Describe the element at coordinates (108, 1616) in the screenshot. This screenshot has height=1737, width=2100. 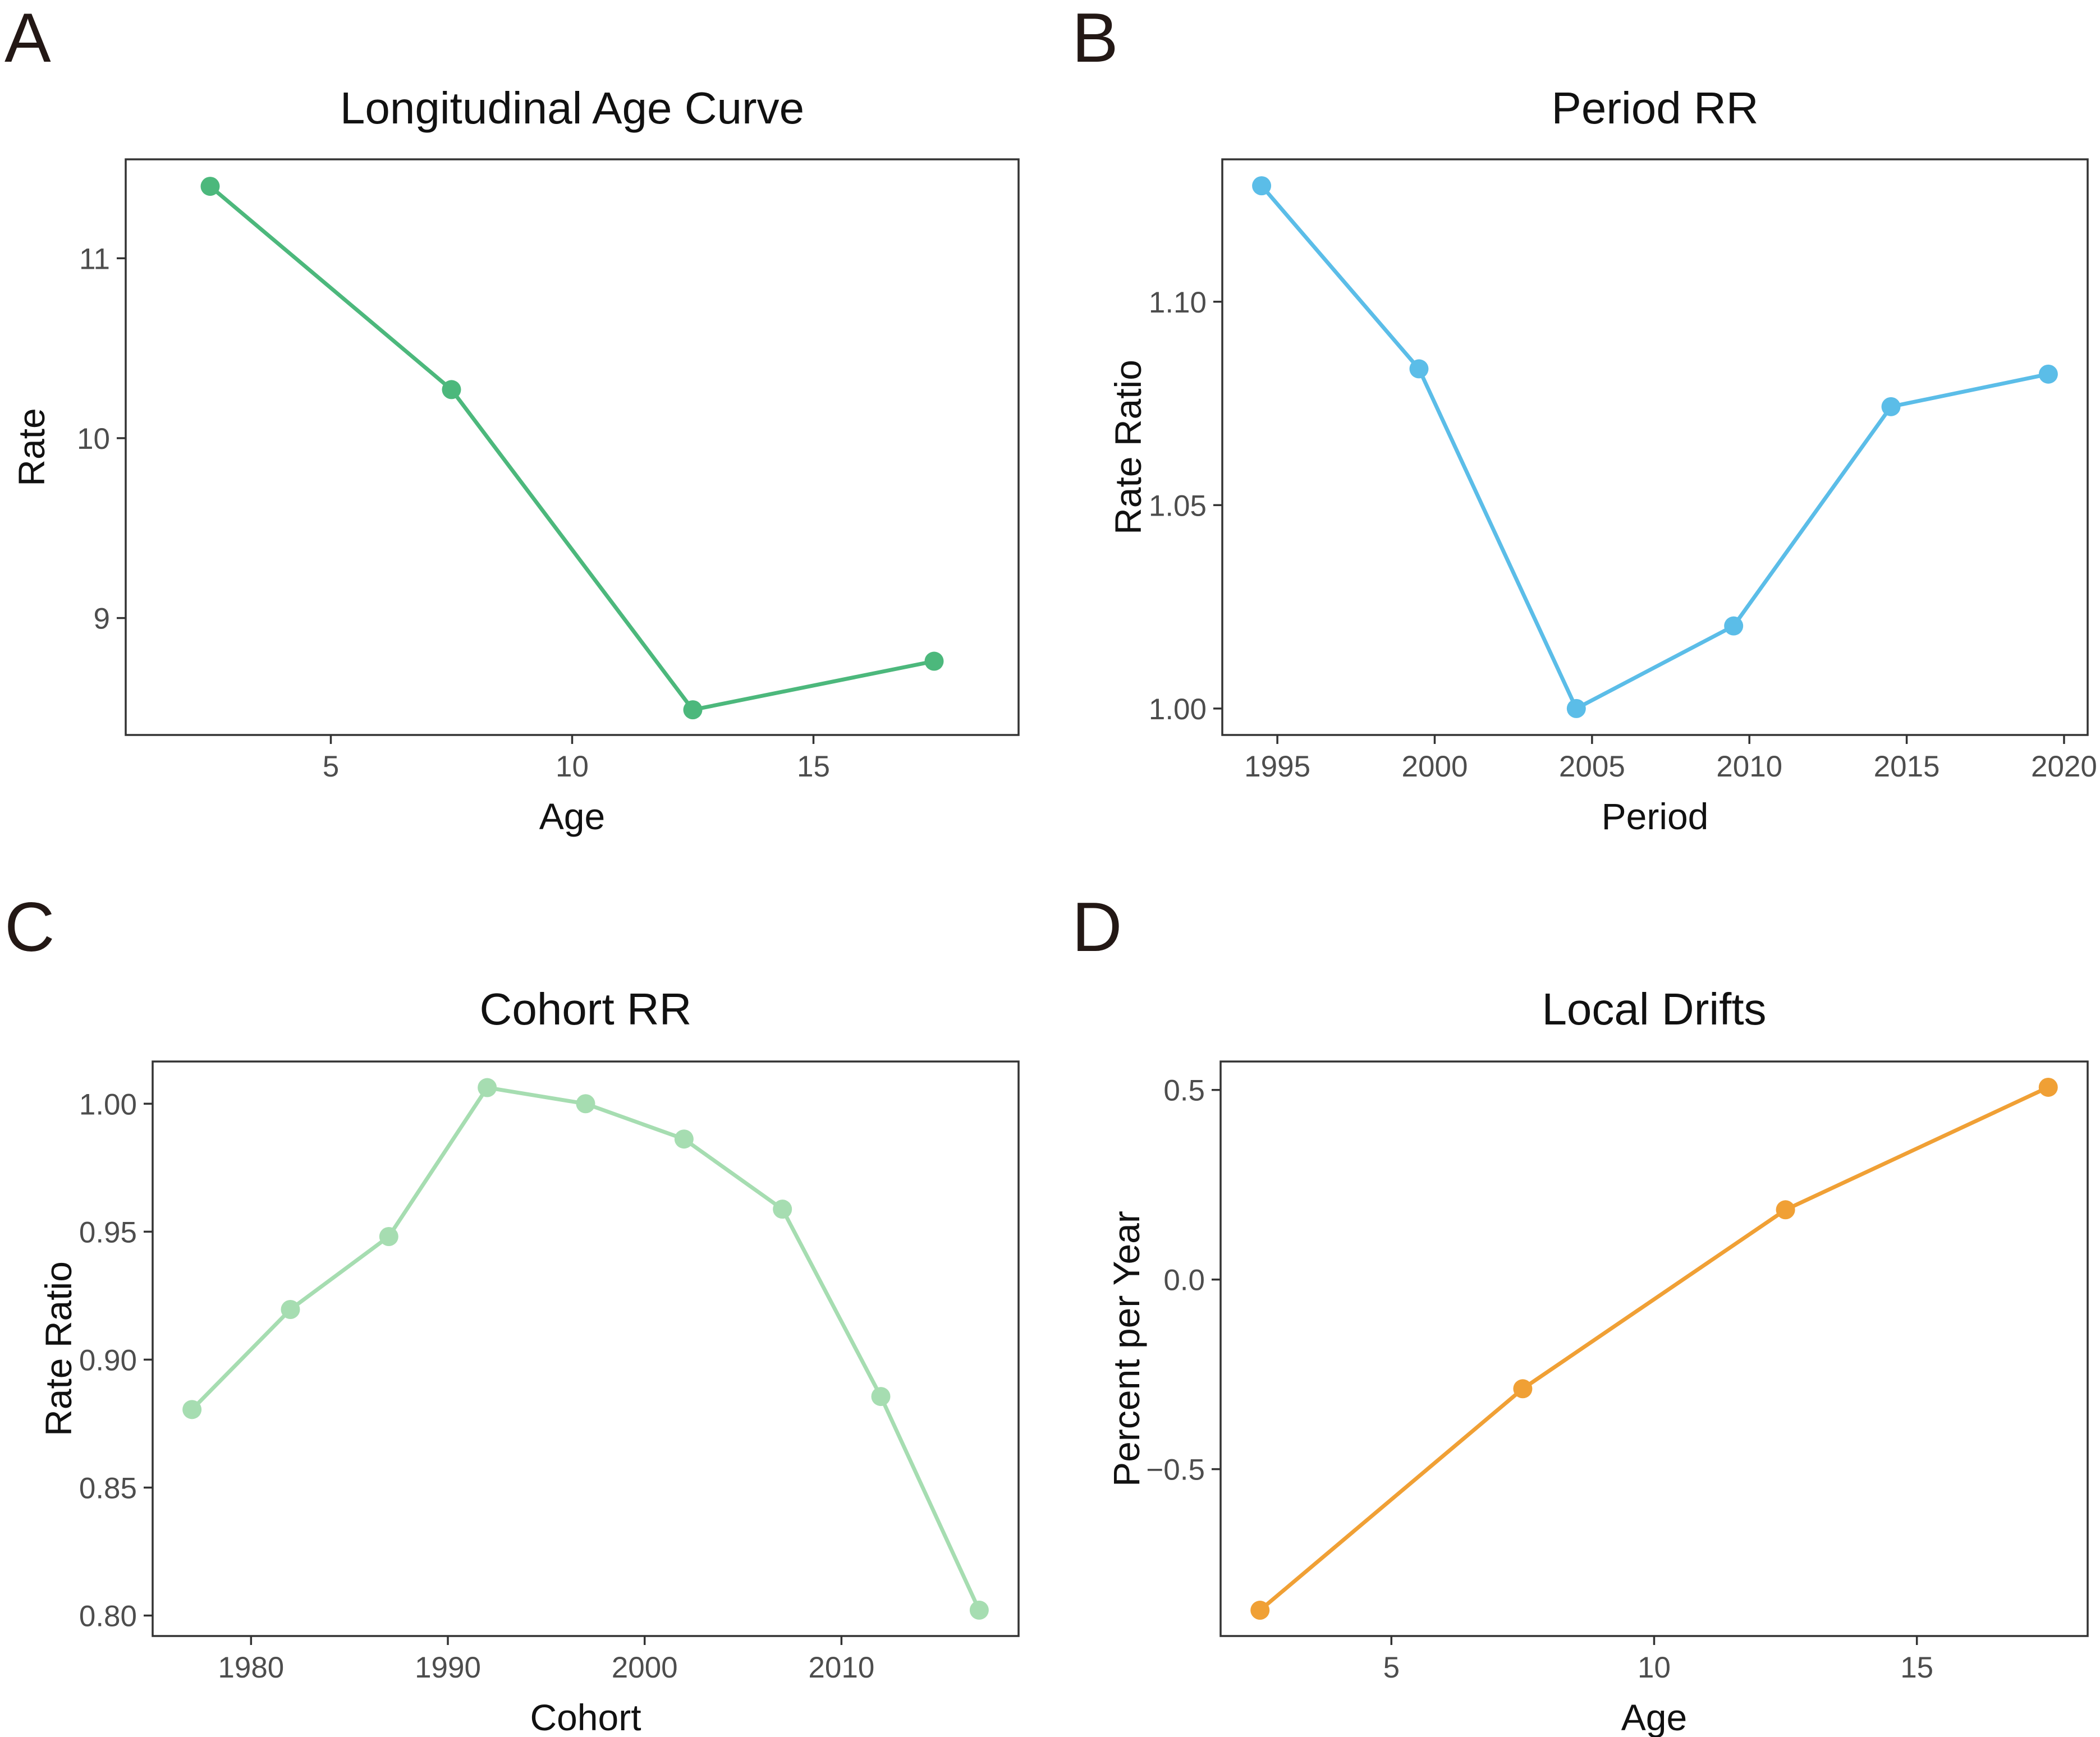
I see `panel-c-y-tick-label: 0.80` at that location.